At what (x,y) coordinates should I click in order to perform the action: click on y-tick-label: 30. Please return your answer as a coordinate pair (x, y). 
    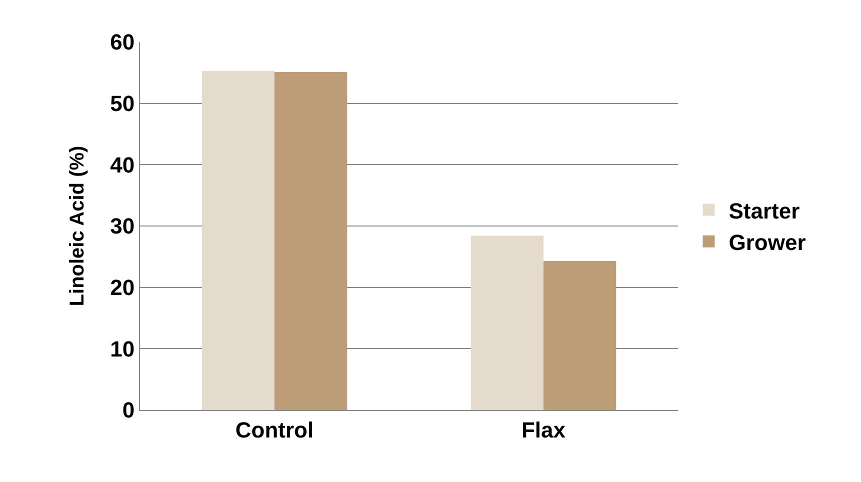
    Looking at the image, I should click on (122, 226).